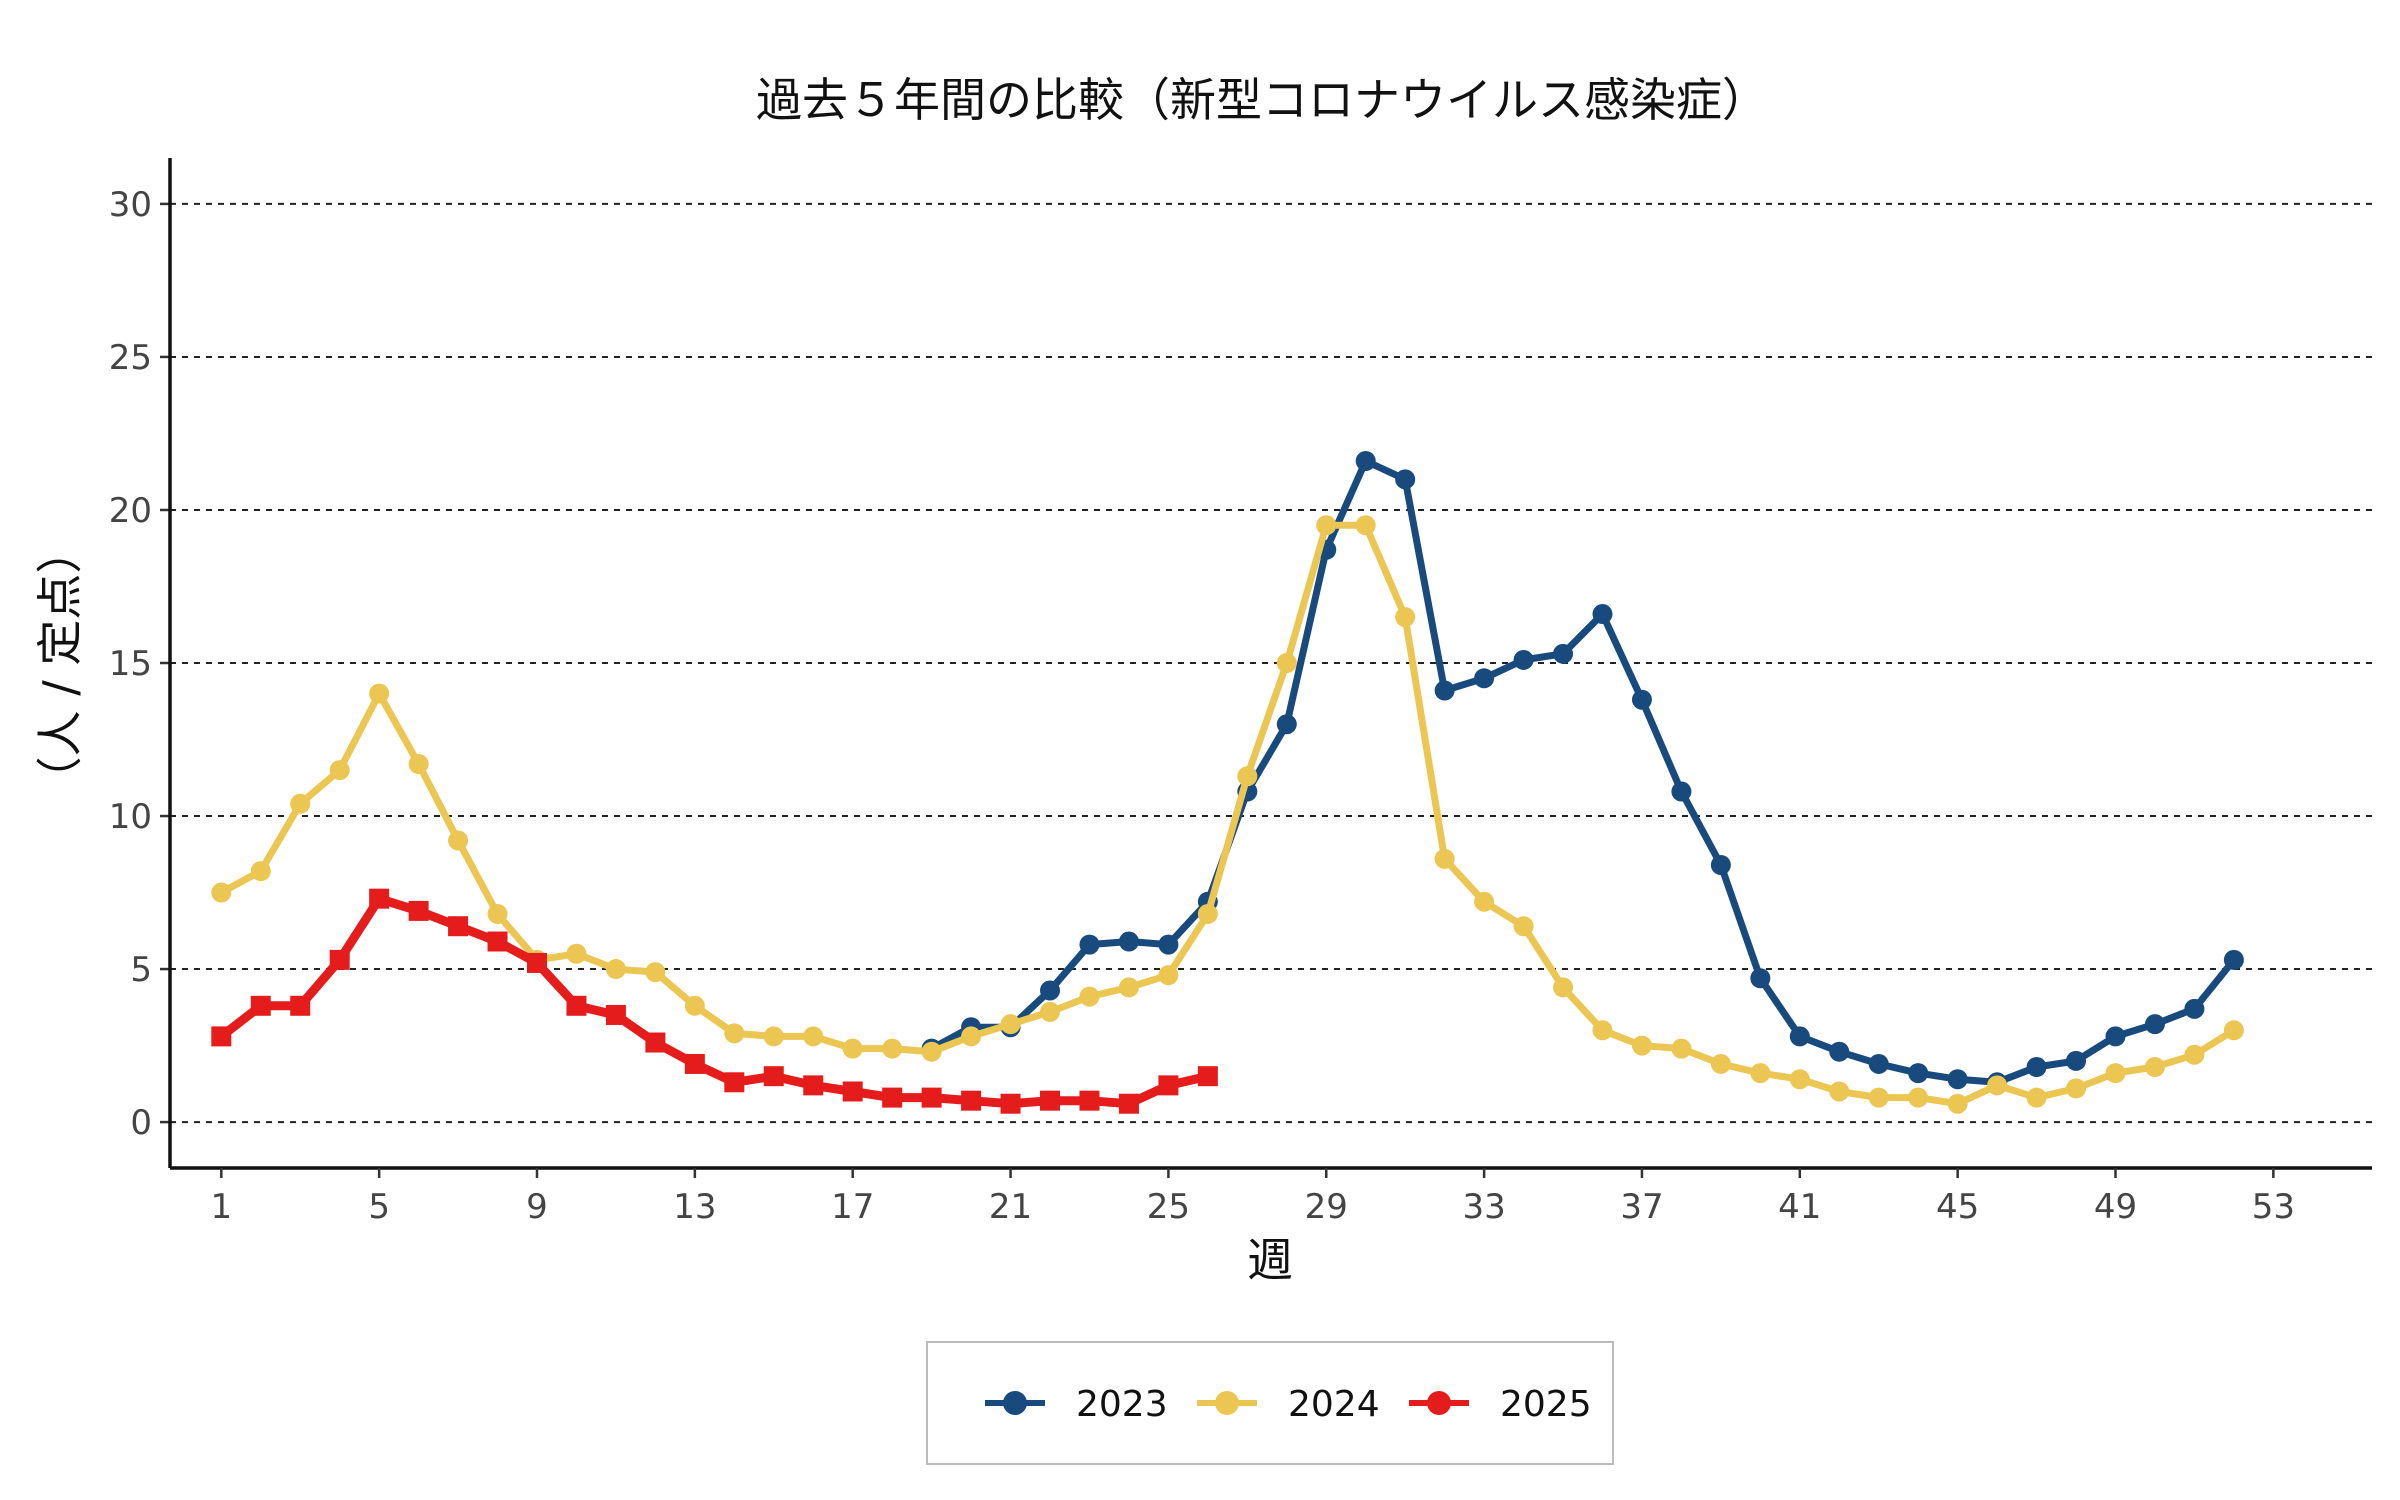 The height and width of the screenshot is (1500, 2400). What do you see at coordinates (130, 511) in the screenshot?
I see `y-tick-label: 20` at bounding box center [130, 511].